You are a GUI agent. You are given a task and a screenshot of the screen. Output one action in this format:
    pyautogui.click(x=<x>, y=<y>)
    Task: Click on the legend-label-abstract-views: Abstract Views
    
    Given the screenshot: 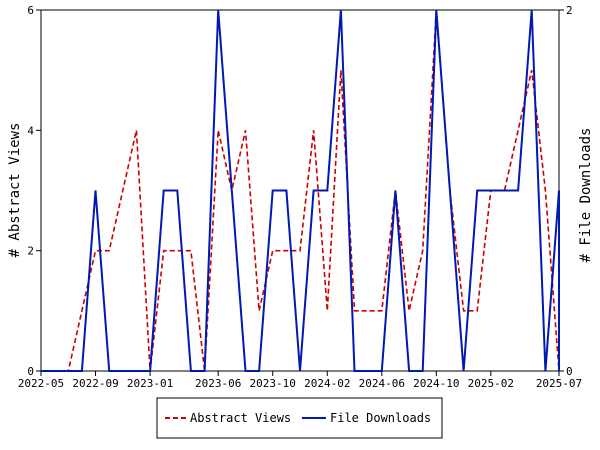 What is the action you would take?
    pyautogui.click(x=240, y=418)
    